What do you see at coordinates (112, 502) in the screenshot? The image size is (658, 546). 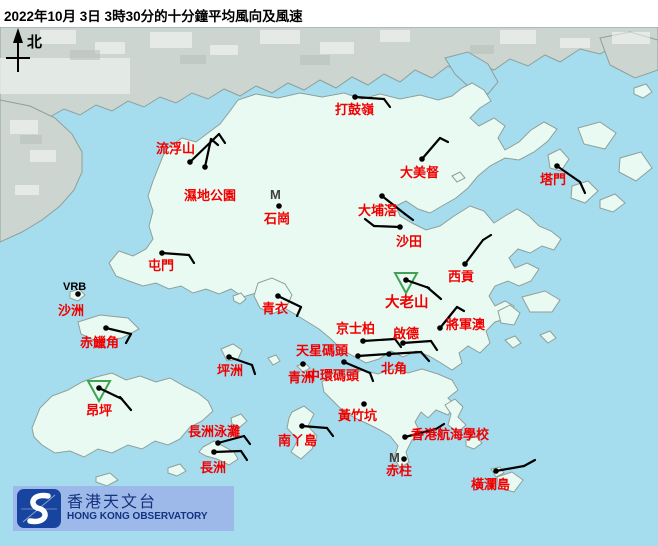 I see `logo-chinese-name: 香港天文台` at bounding box center [112, 502].